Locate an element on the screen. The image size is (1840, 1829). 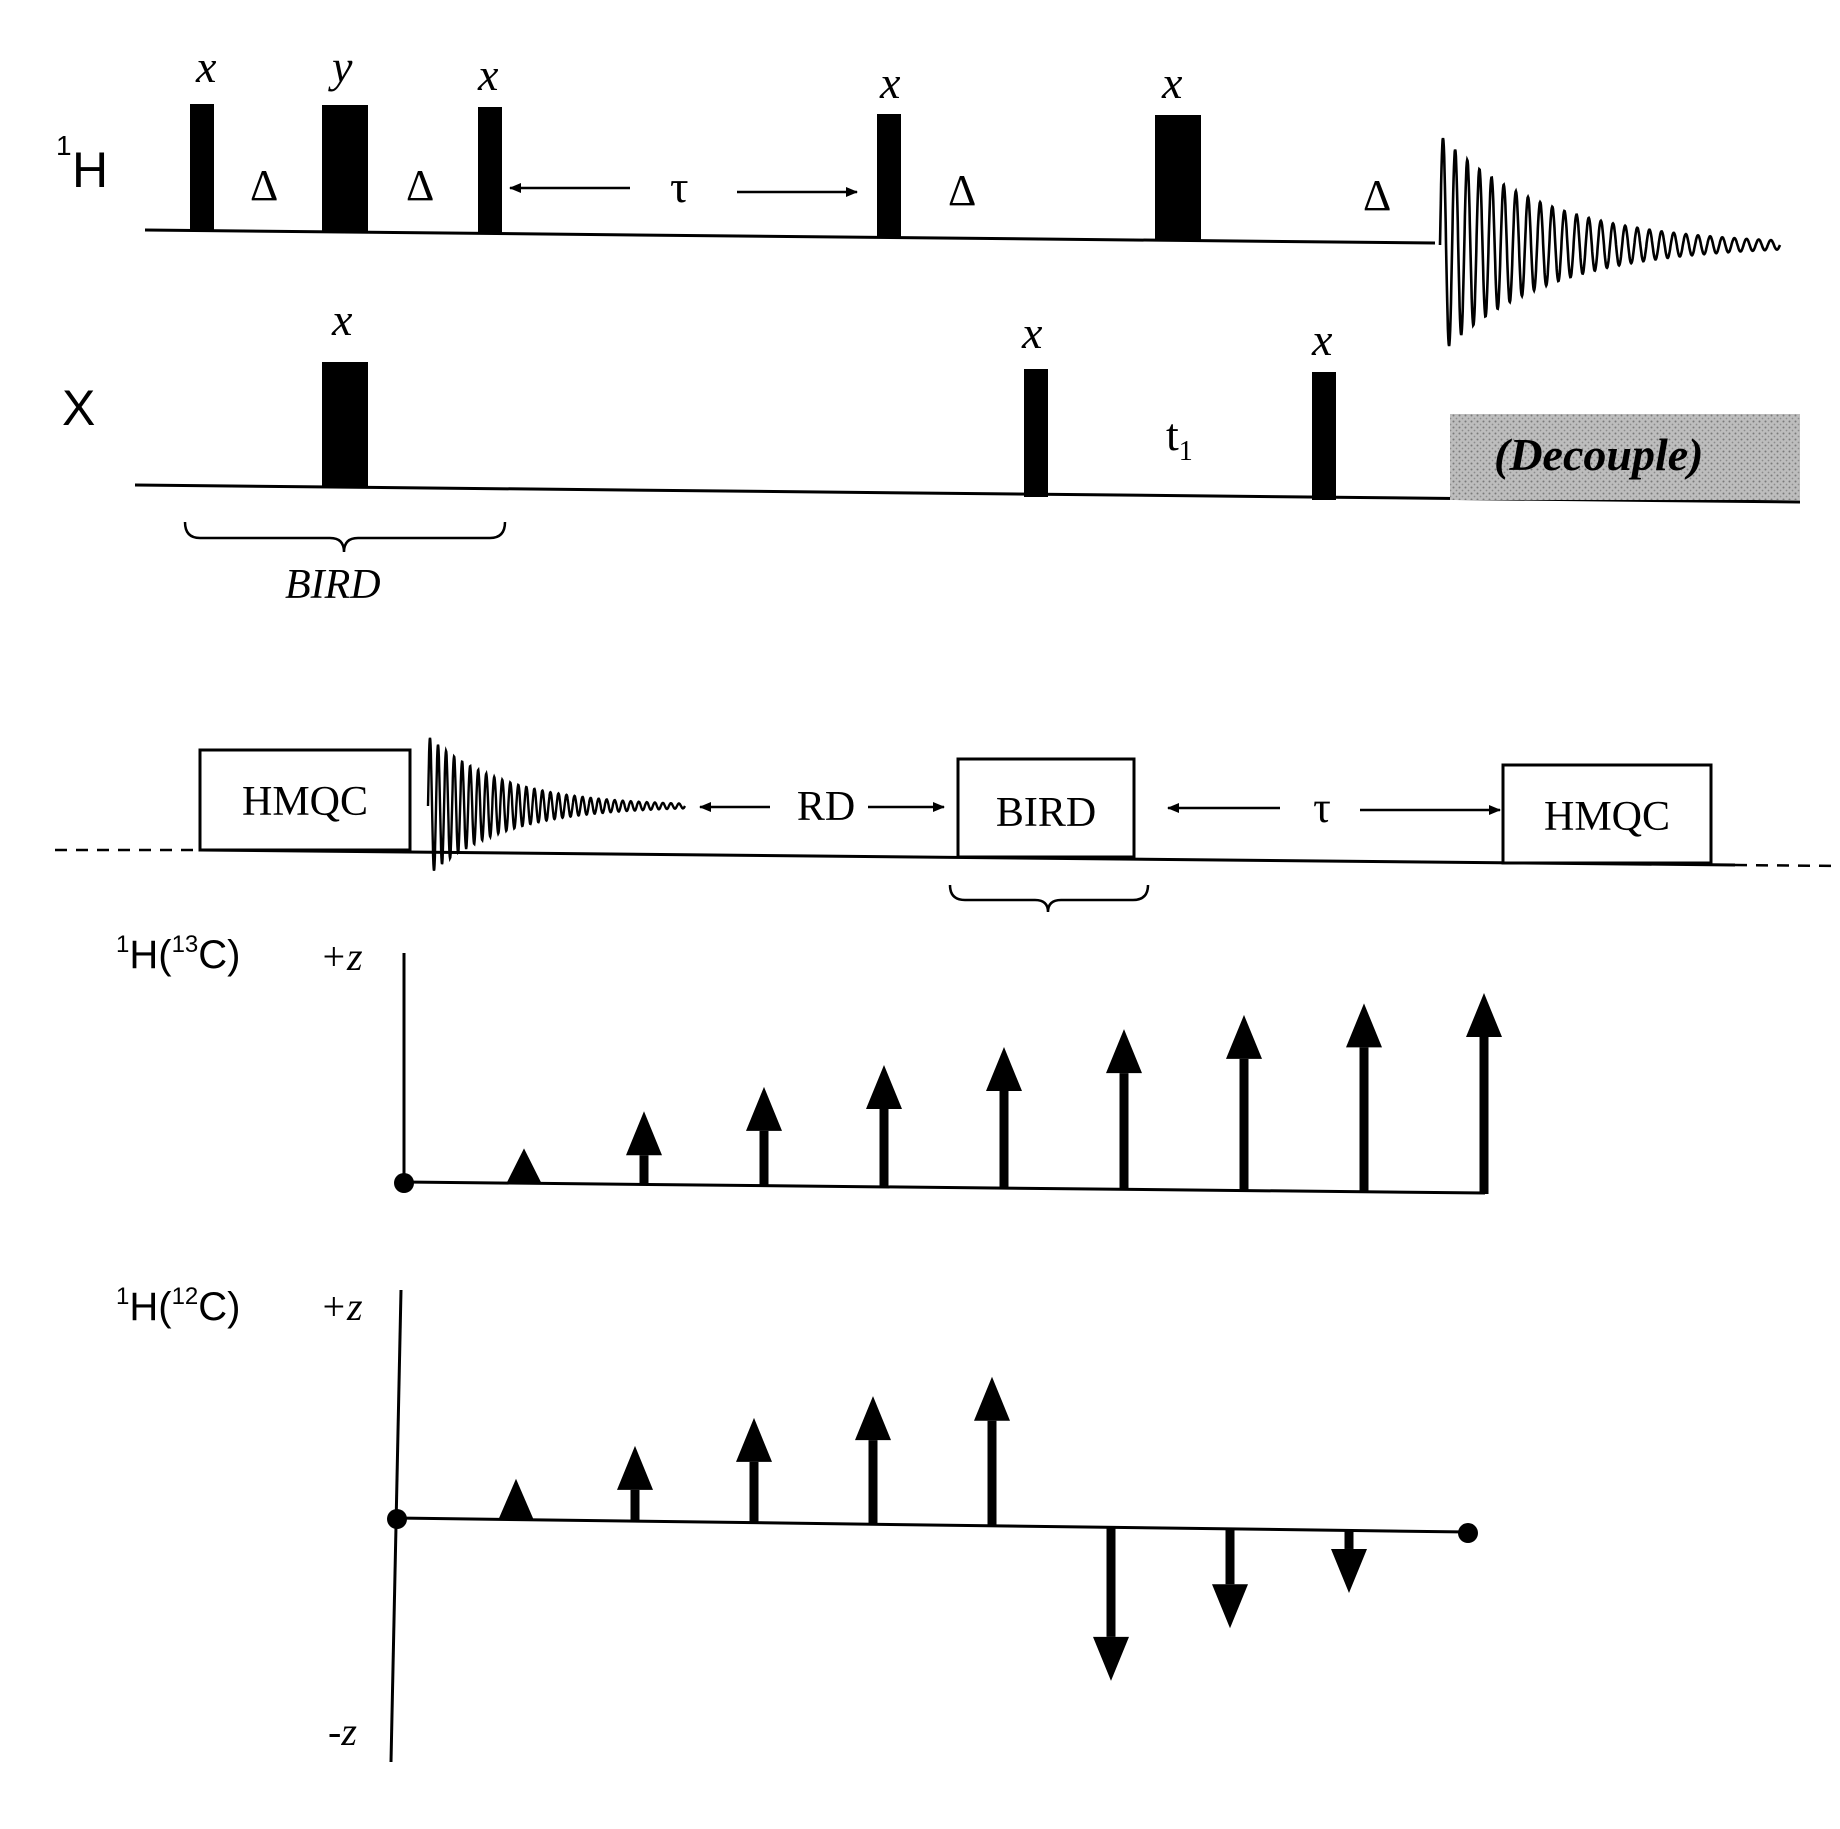
h-pulse-4-x is located at coordinates (889, 176).